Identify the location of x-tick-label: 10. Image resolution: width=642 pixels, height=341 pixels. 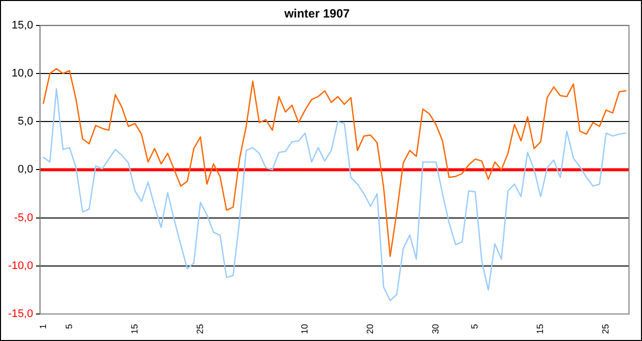
(305, 329).